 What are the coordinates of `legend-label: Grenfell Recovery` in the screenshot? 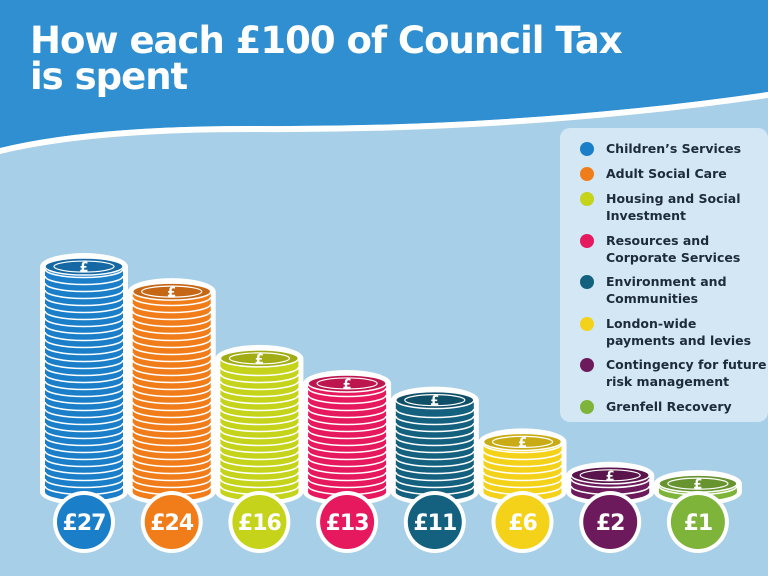 It's located at (669, 406).